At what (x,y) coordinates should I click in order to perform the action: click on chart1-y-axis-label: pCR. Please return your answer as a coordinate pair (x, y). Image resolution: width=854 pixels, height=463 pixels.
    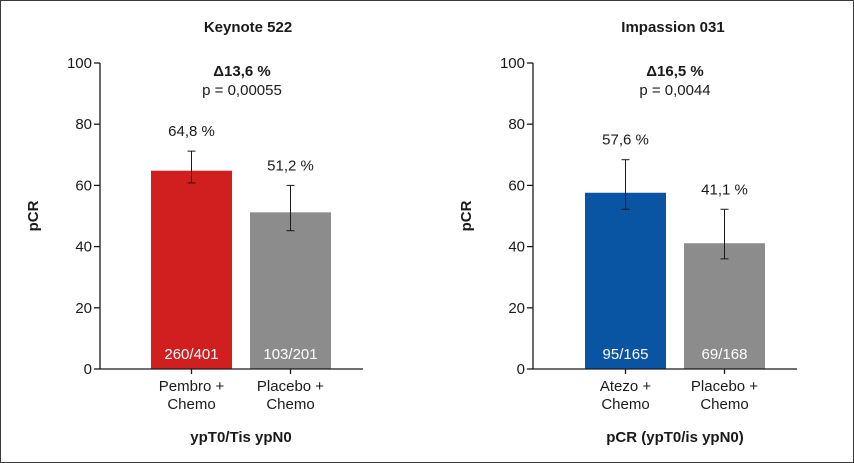
    Looking at the image, I should click on (33, 215).